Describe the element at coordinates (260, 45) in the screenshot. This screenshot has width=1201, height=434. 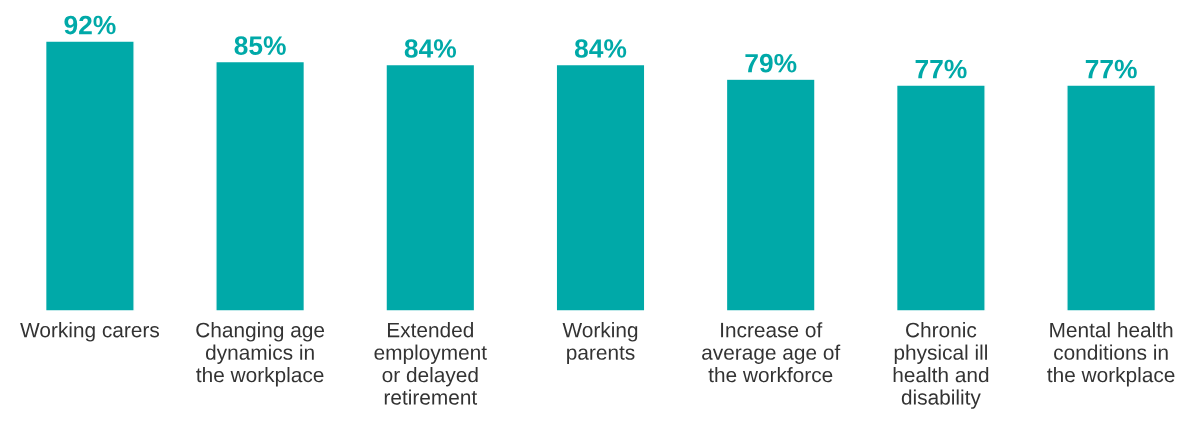
I see `data-label: 85%` at that location.